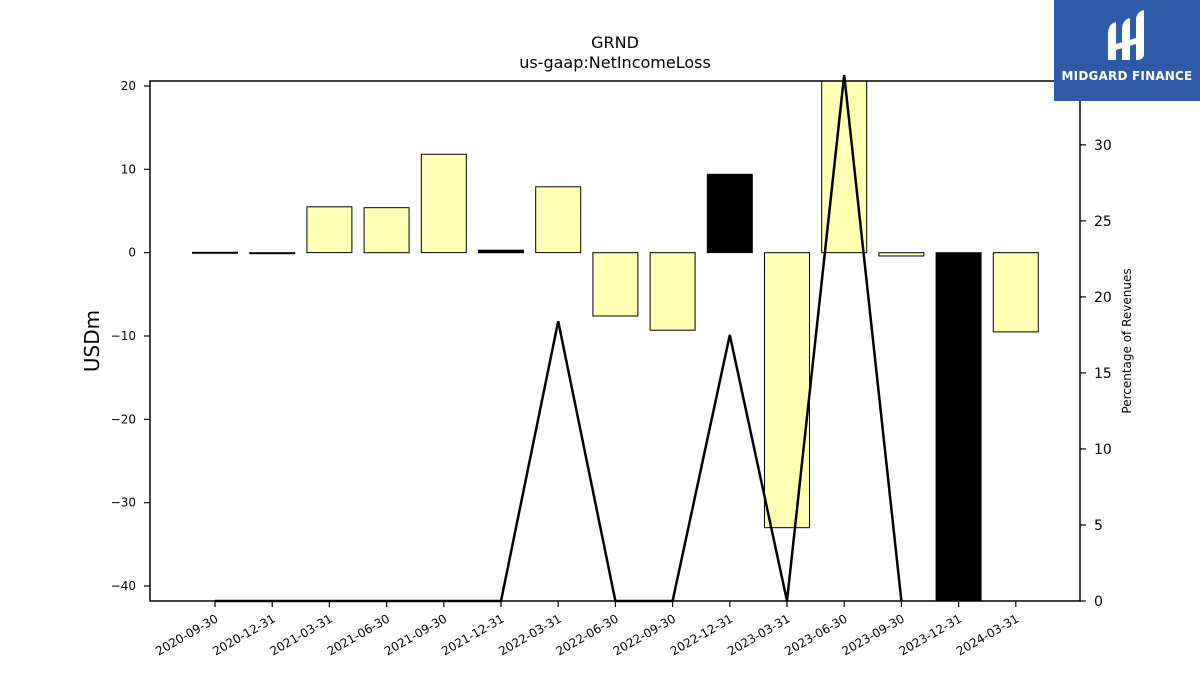 This screenshot has height=675, width=1200. What do you see at coordinates (930, 634) in the screenshot?
I see `x-tick-label: 2023-12-31` at bounding box center [930, 634].